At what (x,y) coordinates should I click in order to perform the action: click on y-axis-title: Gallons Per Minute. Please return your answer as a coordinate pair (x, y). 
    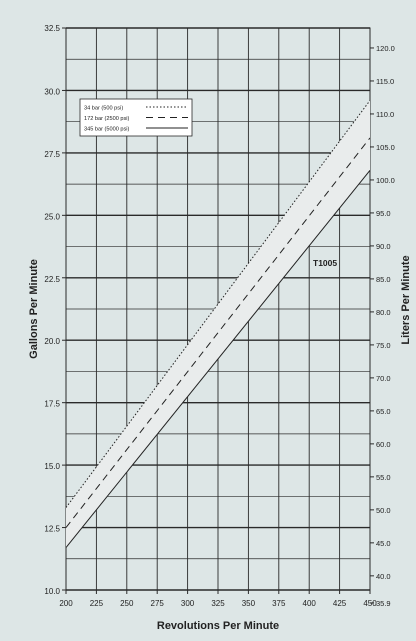
    Looking at the image, I should click on (34, 309).